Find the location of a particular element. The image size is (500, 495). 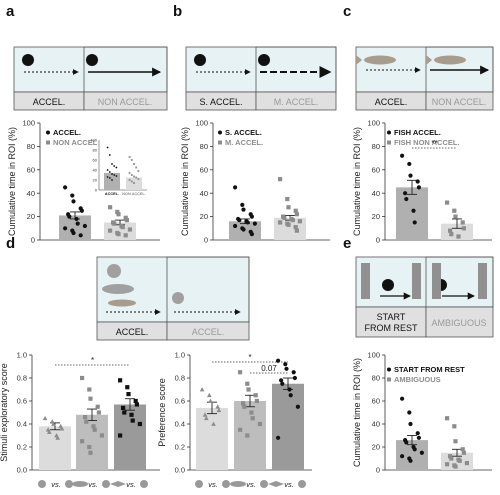

cond-label-1-line1: START is located at coordinates (391, 317).